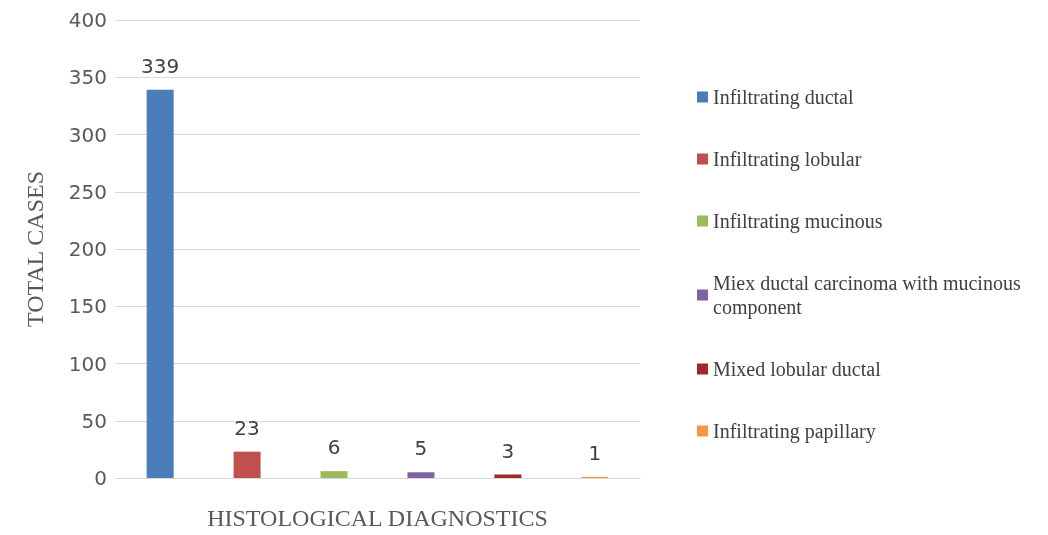  Describe the element at coordinates (794, 431) in the screenshot. I see `legend-label: Infiltrating papillary` at that location.